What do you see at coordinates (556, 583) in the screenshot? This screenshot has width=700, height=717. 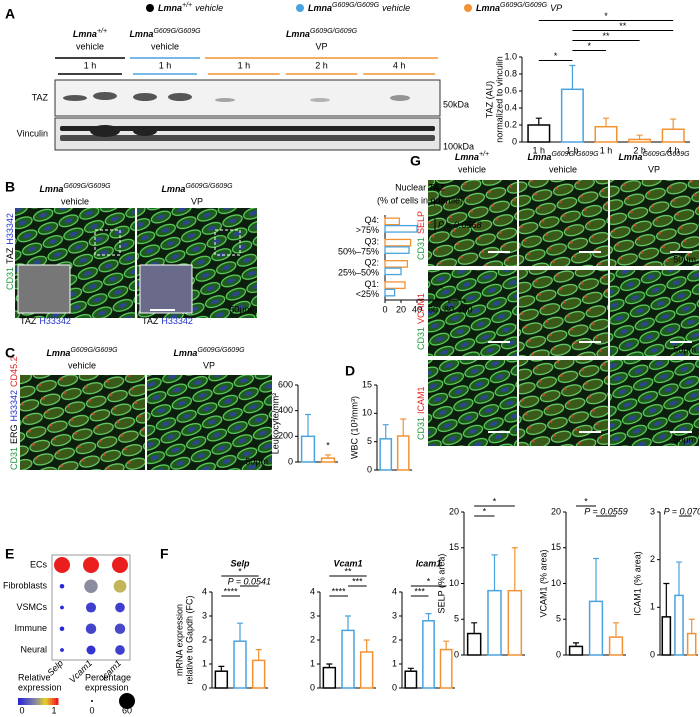 I see `y-tick-label: 10` at bounding box center [556, 583].